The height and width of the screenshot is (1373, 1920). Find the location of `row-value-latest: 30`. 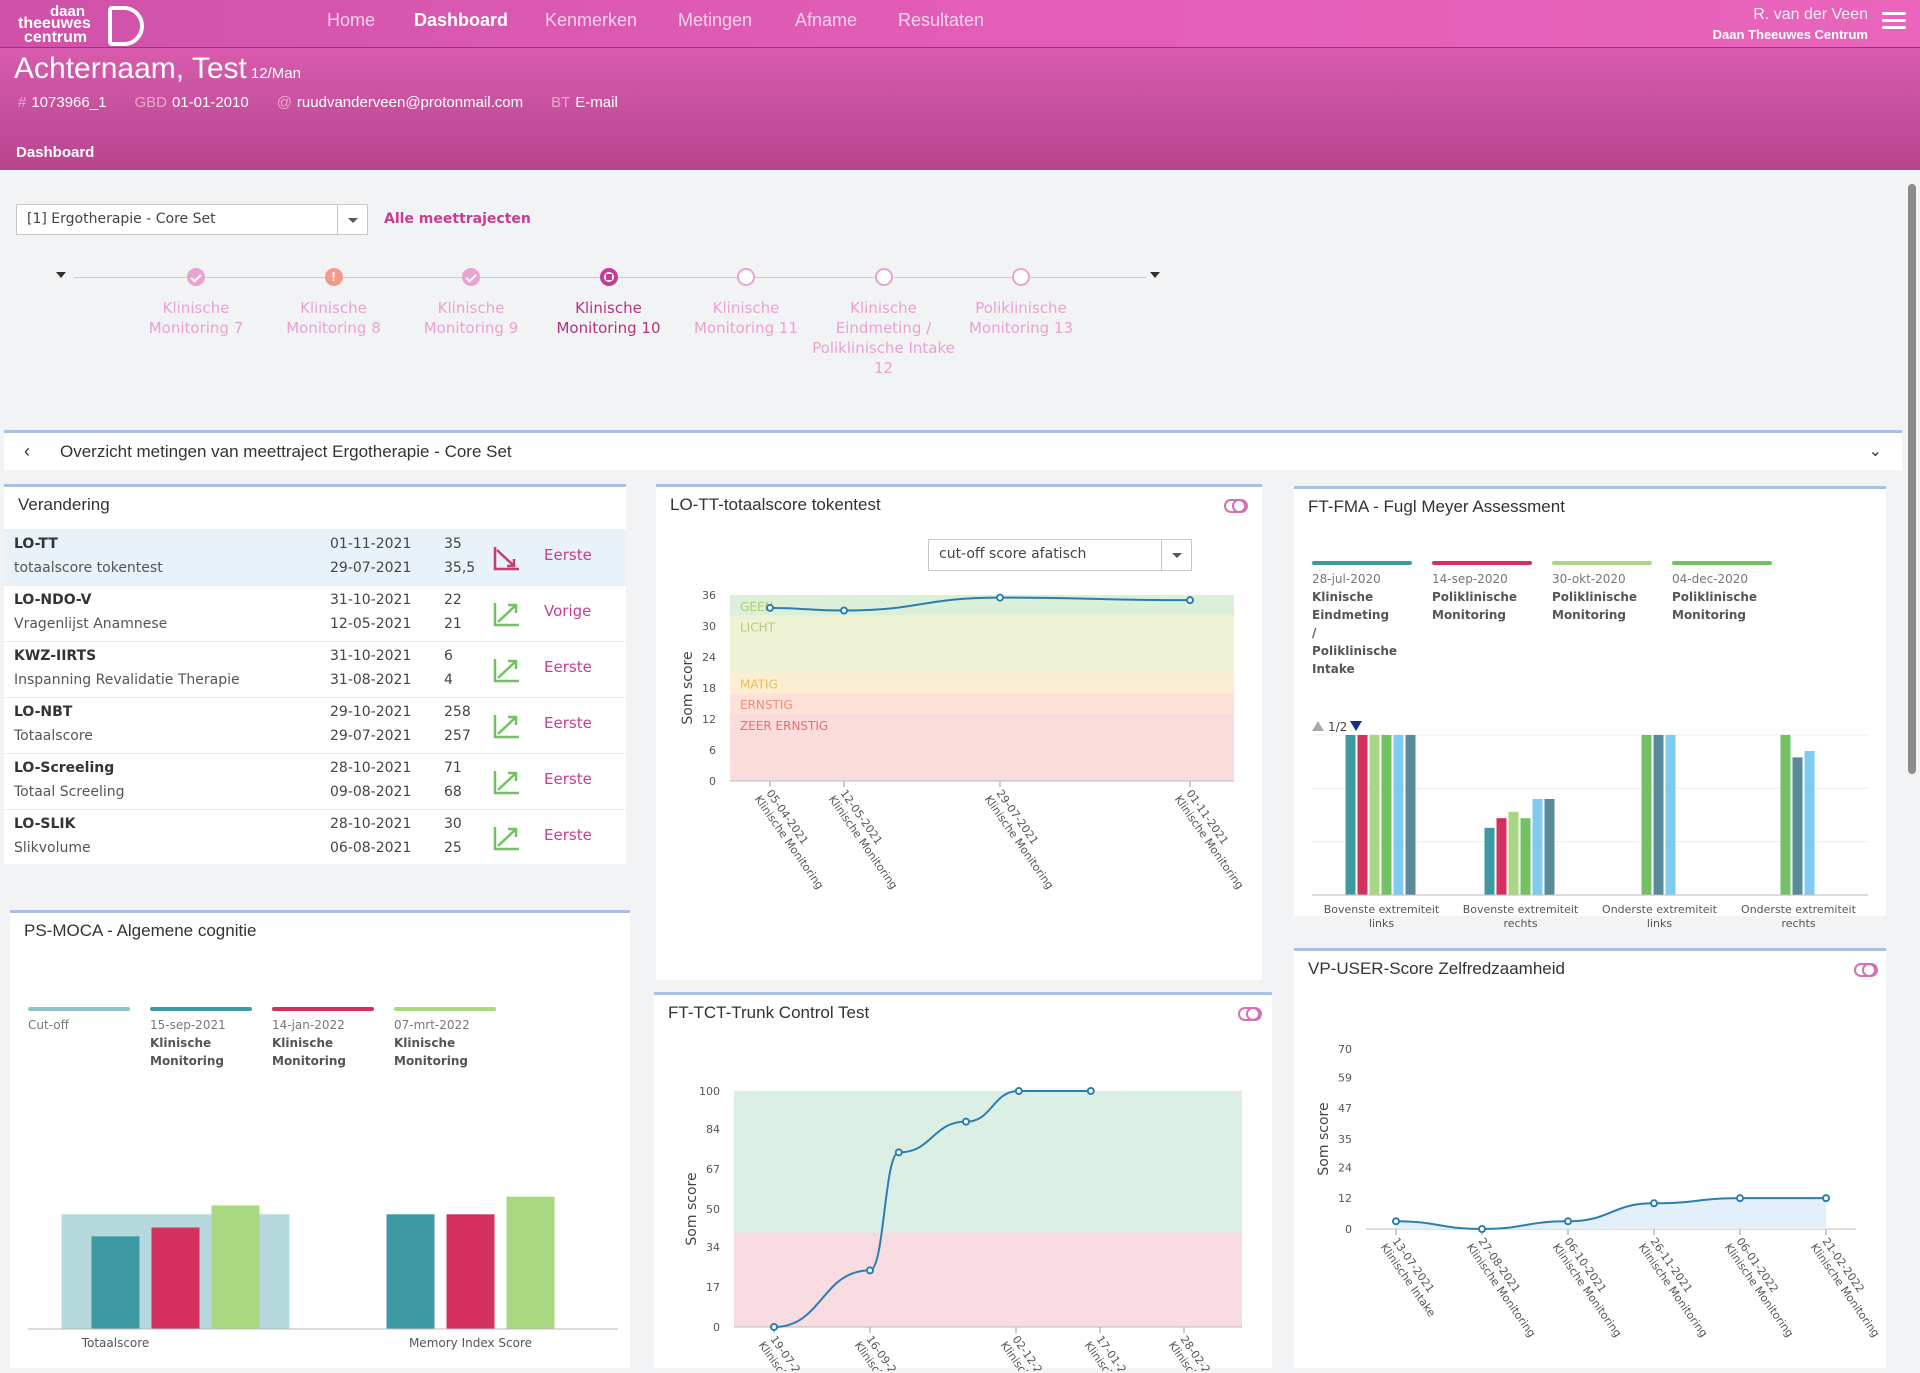

row-value-latest: 30 is located at coordinates (453, 824).